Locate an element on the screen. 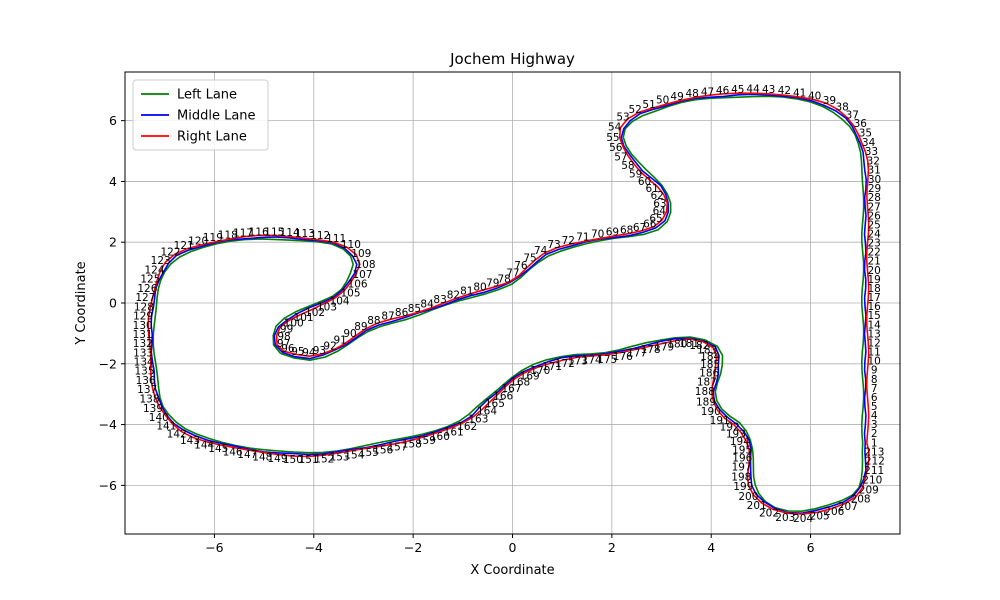  point-label: 46 is located at coordinates (723, 91).